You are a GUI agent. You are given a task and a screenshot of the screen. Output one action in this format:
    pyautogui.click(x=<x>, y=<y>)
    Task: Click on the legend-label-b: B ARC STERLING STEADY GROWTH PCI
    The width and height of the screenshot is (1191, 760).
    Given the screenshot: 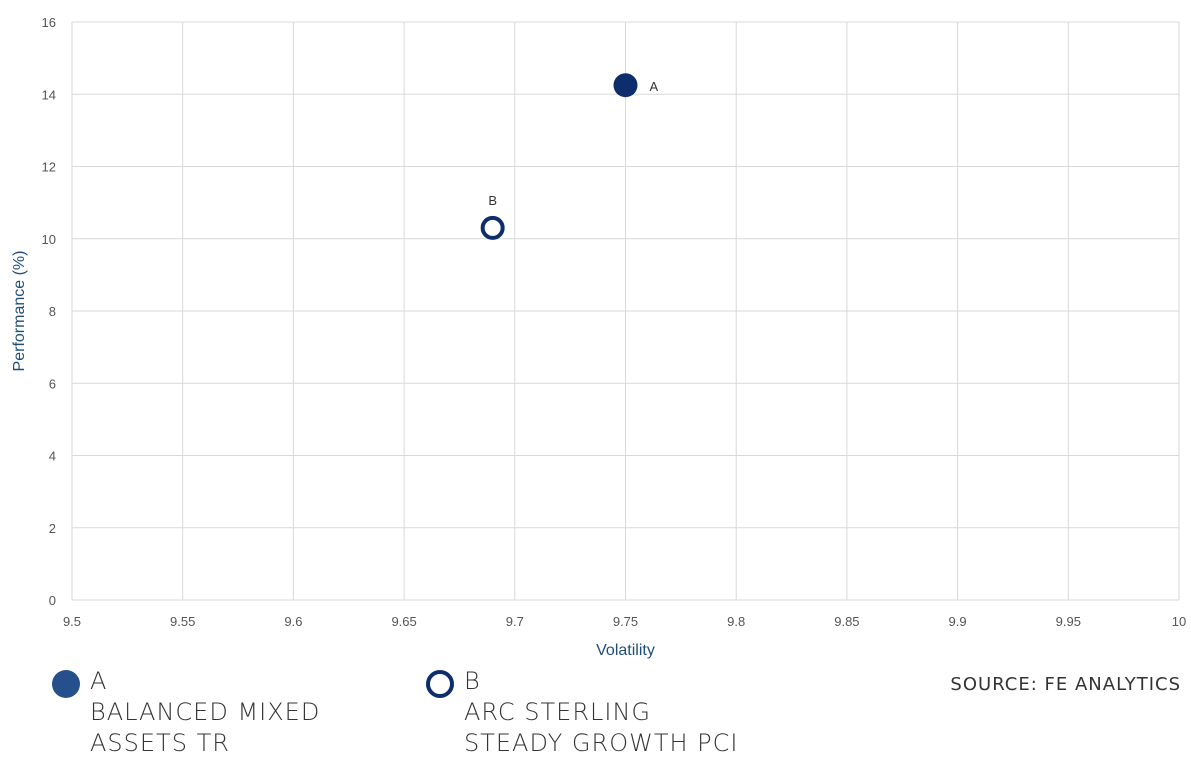 What is the action you would take?
    pyautogui.click(x=601, y=712)
    